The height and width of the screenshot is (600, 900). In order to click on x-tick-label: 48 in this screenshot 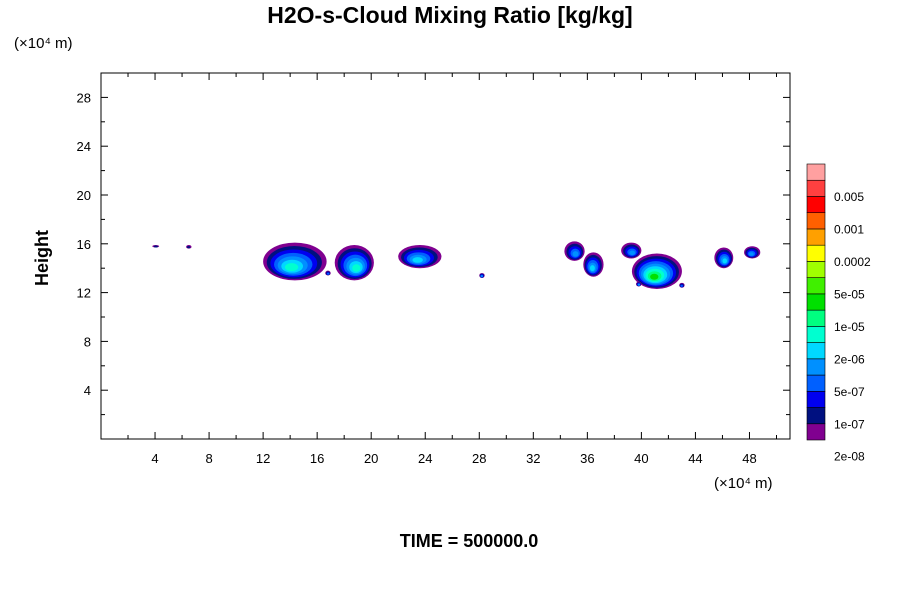, I will do `click(749, 458)`.